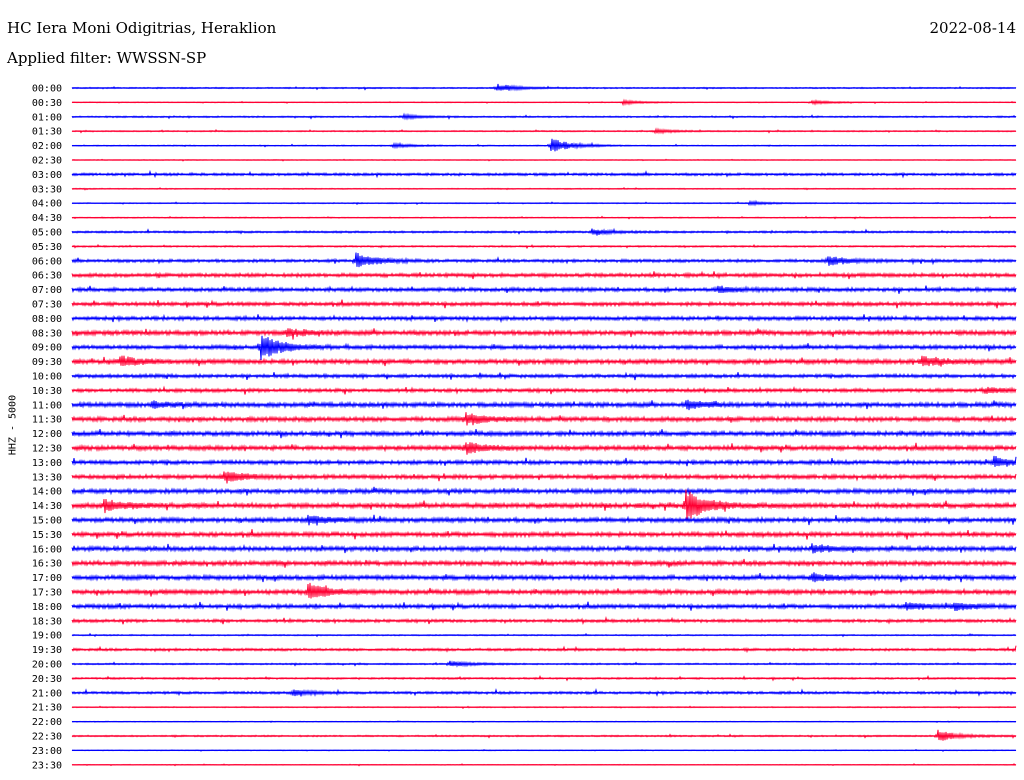 The image size is (1024, 780). What do you see at coordinates (47, 161) in the screenshot?
I see `tick-label: 02:30` at bounding box center [47, 161].